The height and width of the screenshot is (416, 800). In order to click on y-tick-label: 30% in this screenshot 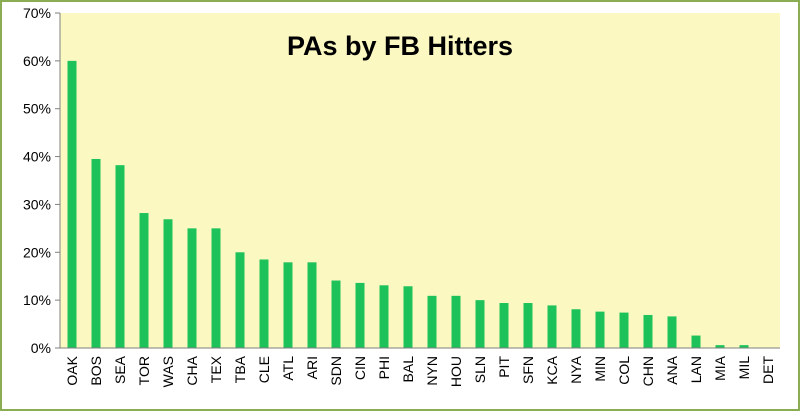, I will do `click(37, 204)`.